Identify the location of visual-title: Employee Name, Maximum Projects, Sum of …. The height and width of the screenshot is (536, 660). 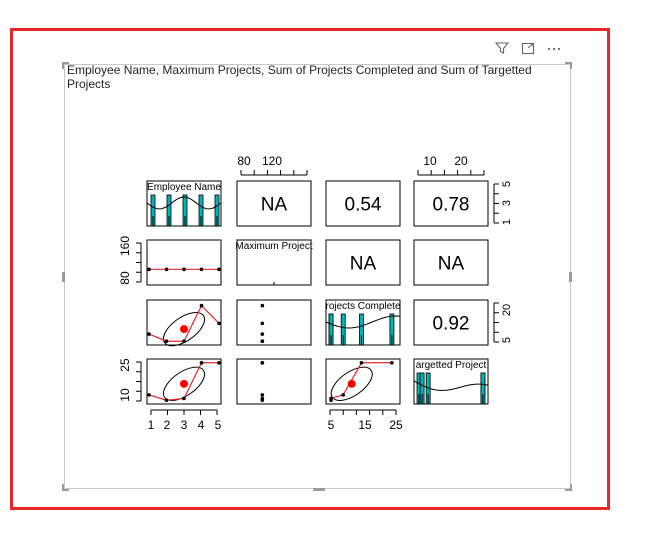
(299, 77).